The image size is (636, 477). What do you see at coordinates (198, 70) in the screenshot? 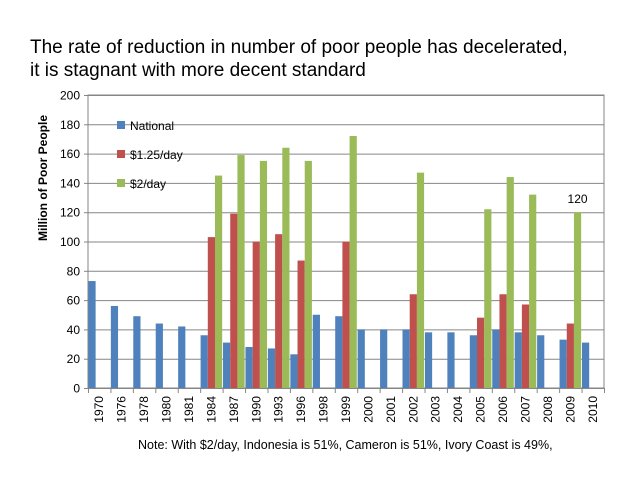
I see `chart-title-line-2: it is stagnant with more decent standard` at bounding box center [198, 70].